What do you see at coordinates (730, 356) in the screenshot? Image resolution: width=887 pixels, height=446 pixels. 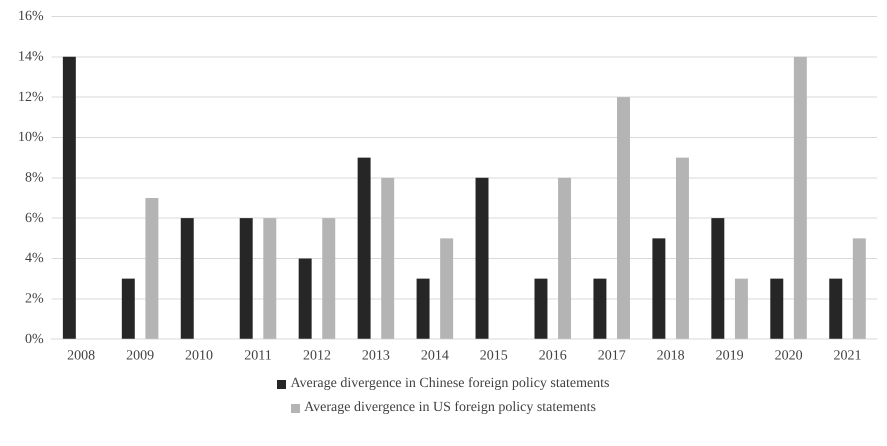 I see `x-tick-label: 2019` at bounding box center [730, 356].